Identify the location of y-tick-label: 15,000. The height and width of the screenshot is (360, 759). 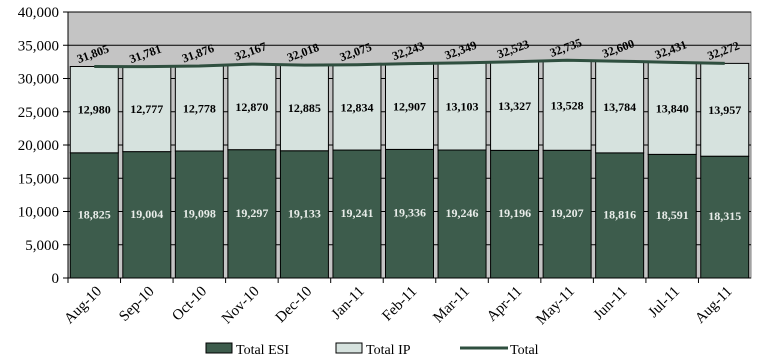
(38, 179).